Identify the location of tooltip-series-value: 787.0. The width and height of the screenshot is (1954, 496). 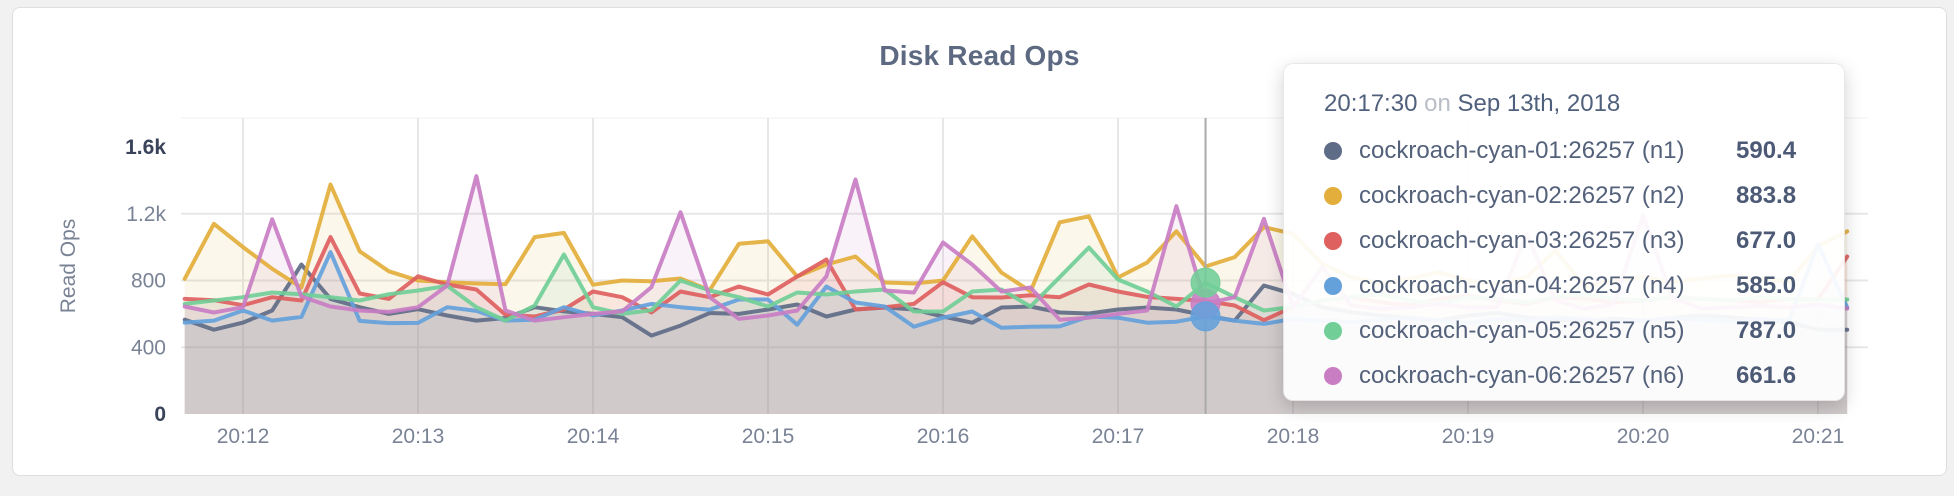
(1766, 330).